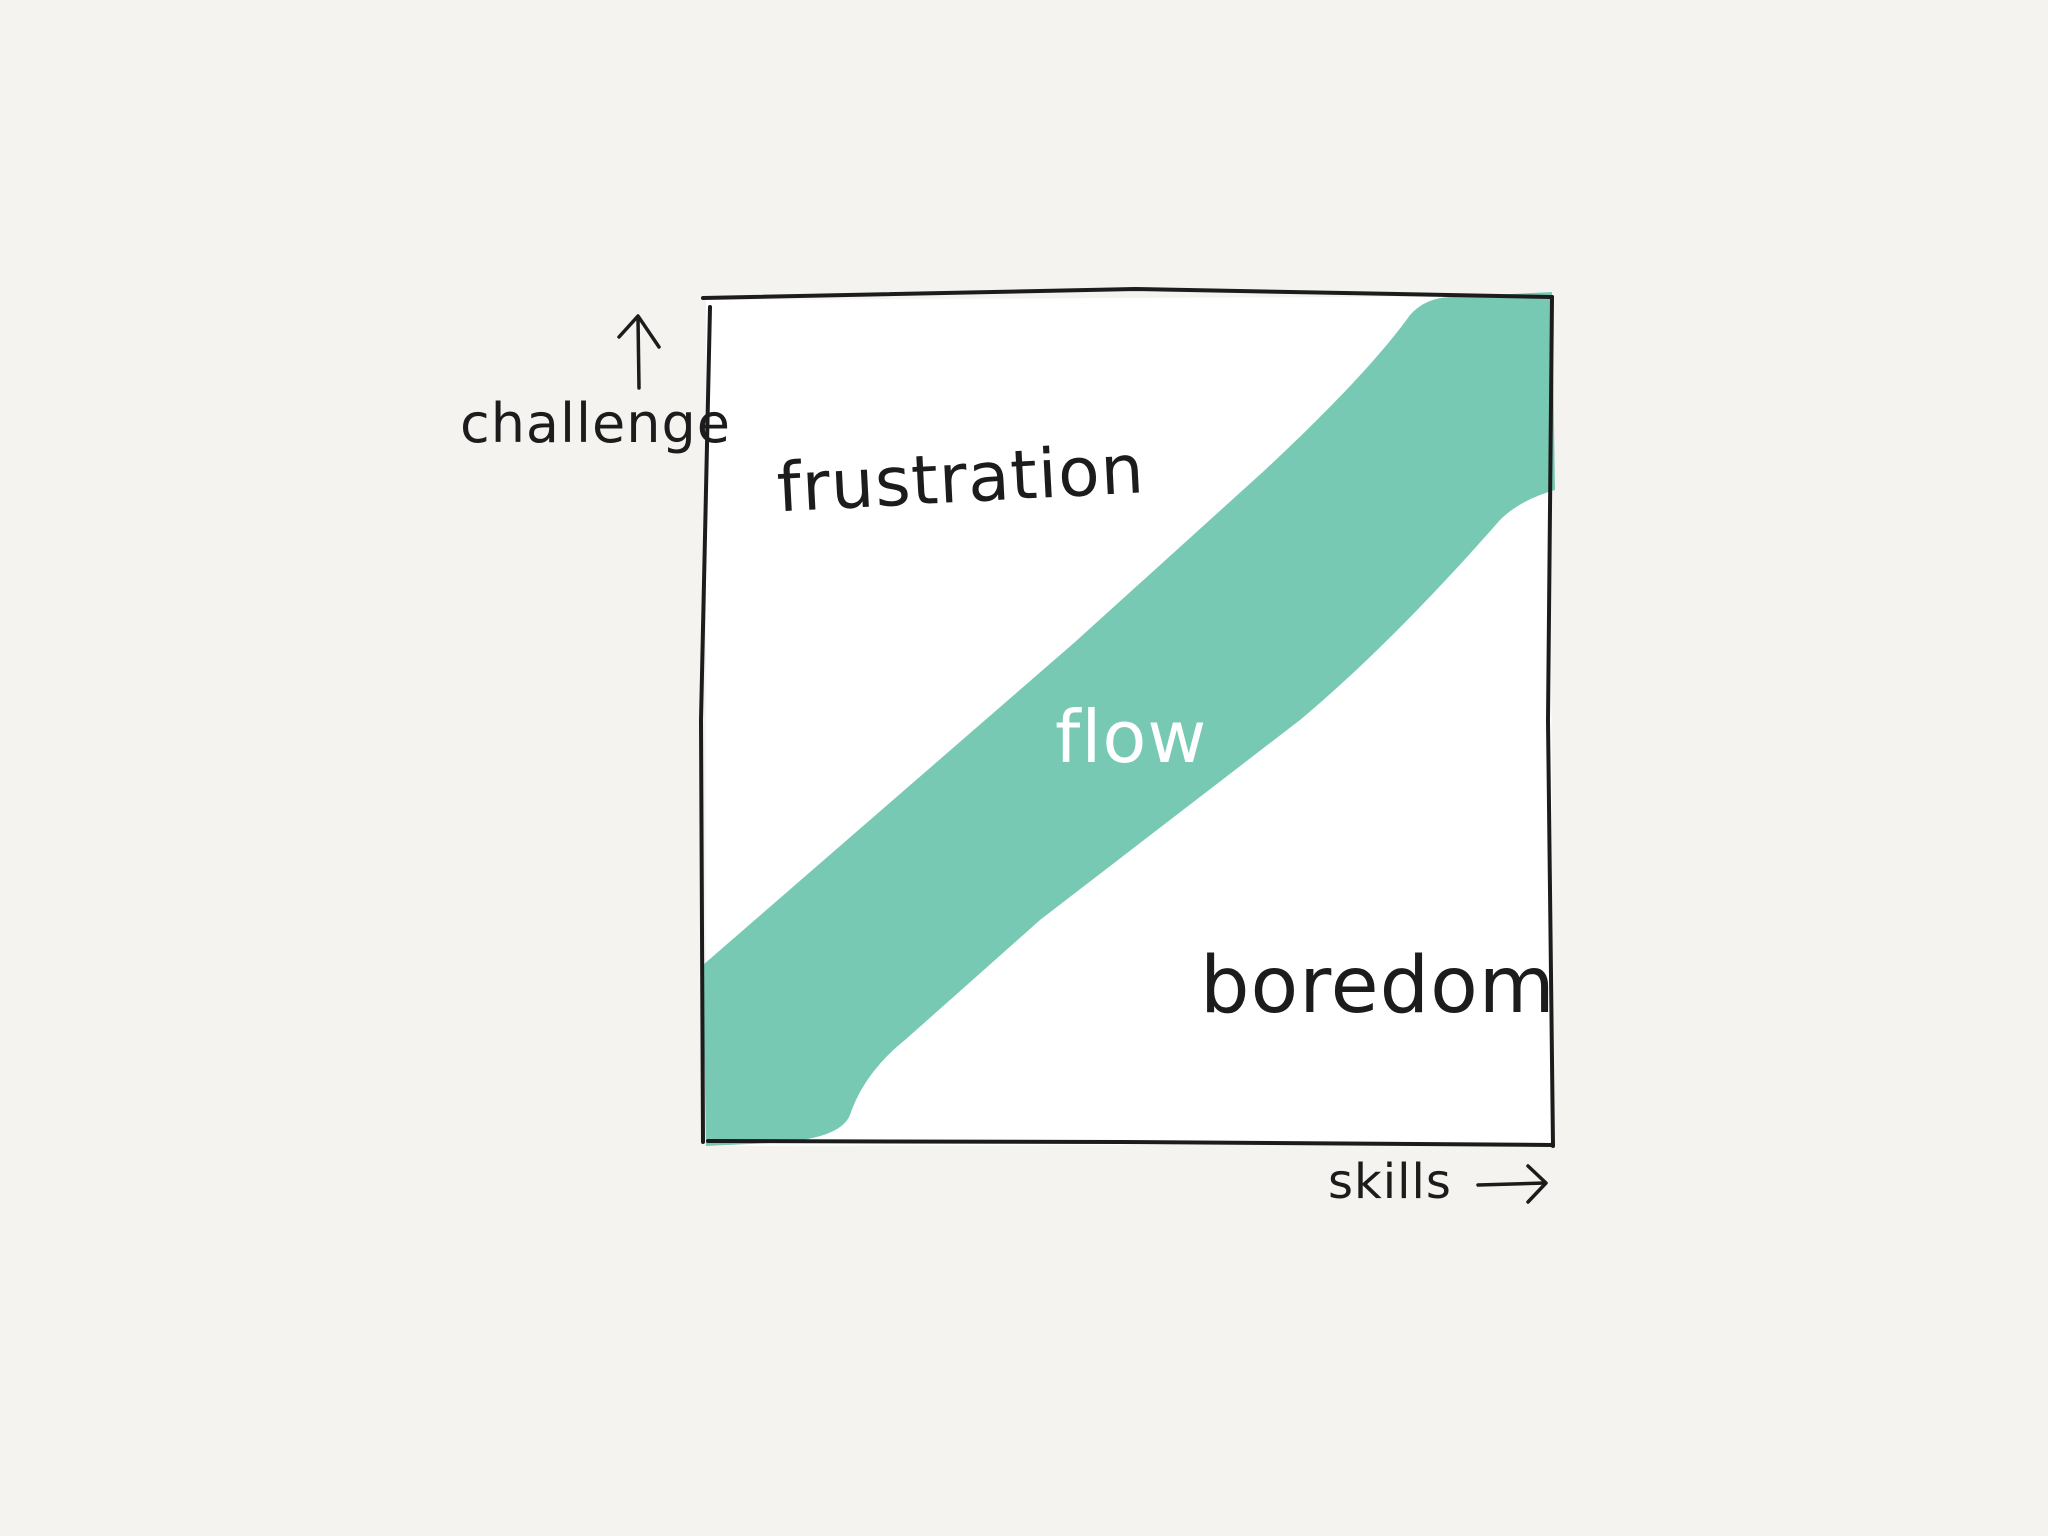  Describe the element at coordinates (705, 724) in the screenshot. I see `chart-frame-left` at that location.